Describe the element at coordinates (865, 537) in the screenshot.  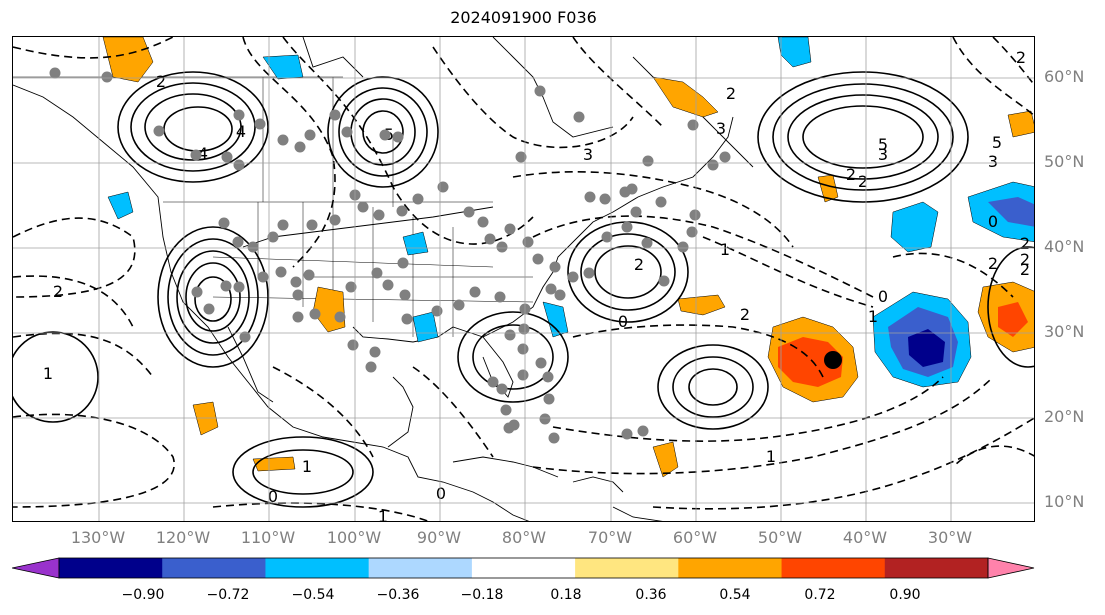
I see `lon-label-40w: 40°W` at that location.